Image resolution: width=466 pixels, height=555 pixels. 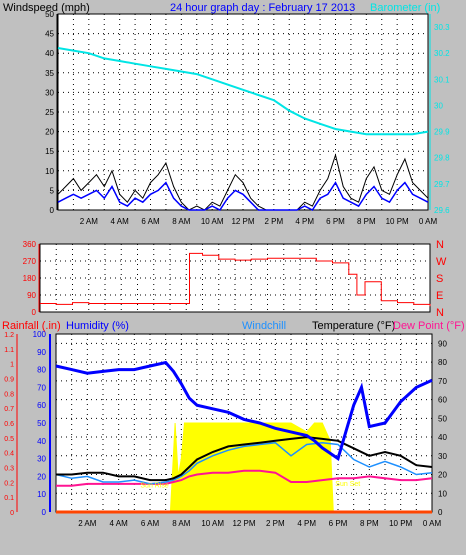 I want to click on y-tick-label: 45, so click(x=49, y=34).